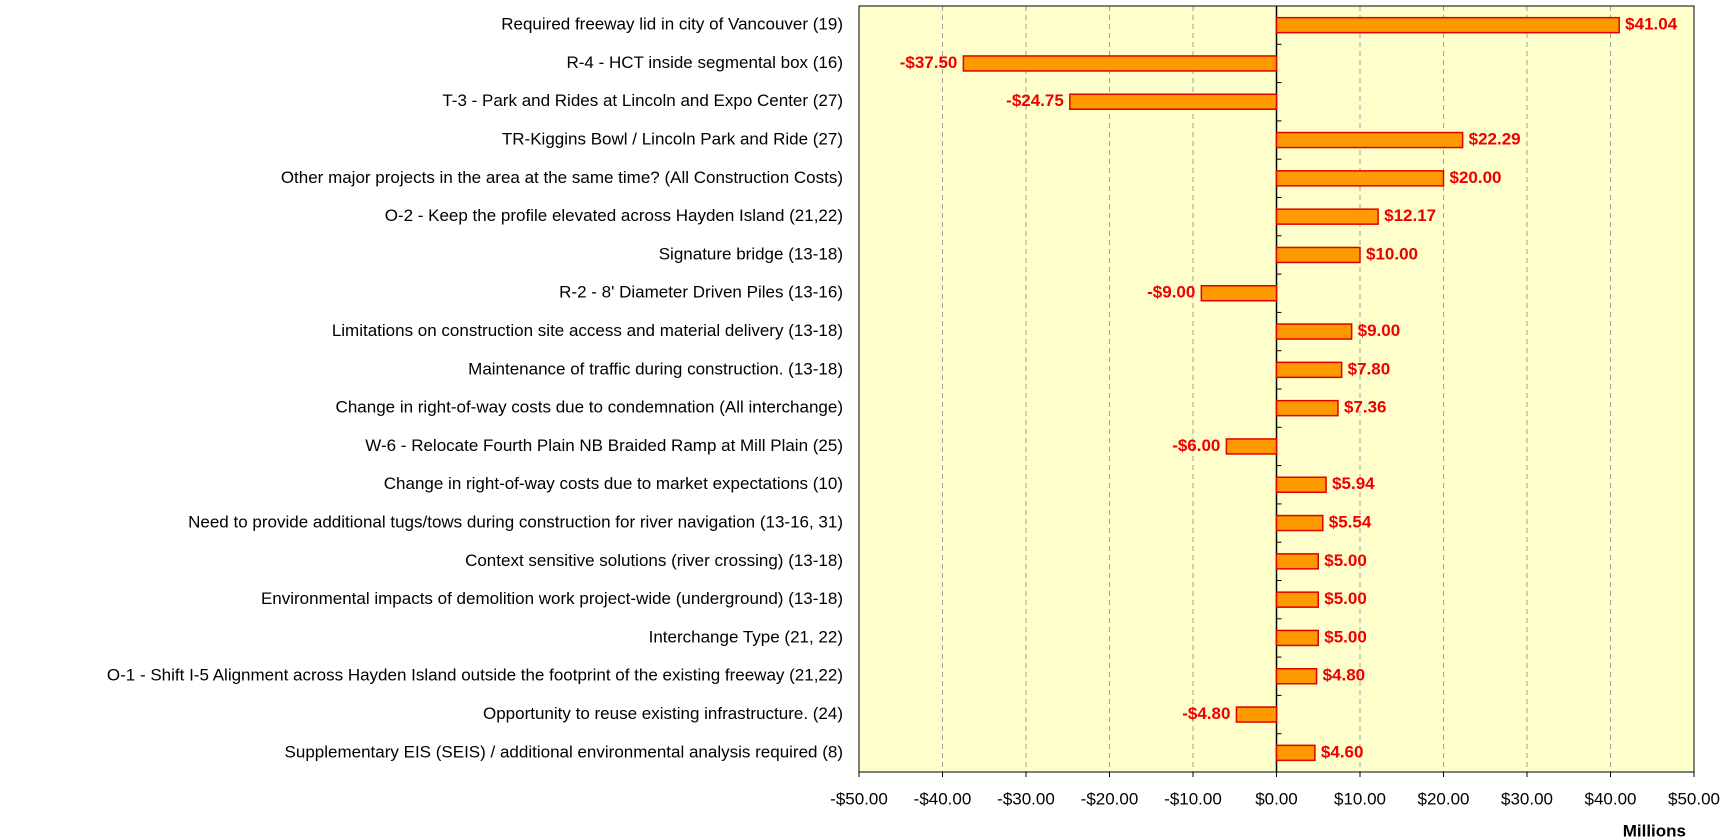 Image resolution: width=1725 pixels, height=838 pixels. I want to click on value-label: $5.94, so click(1353, 483).